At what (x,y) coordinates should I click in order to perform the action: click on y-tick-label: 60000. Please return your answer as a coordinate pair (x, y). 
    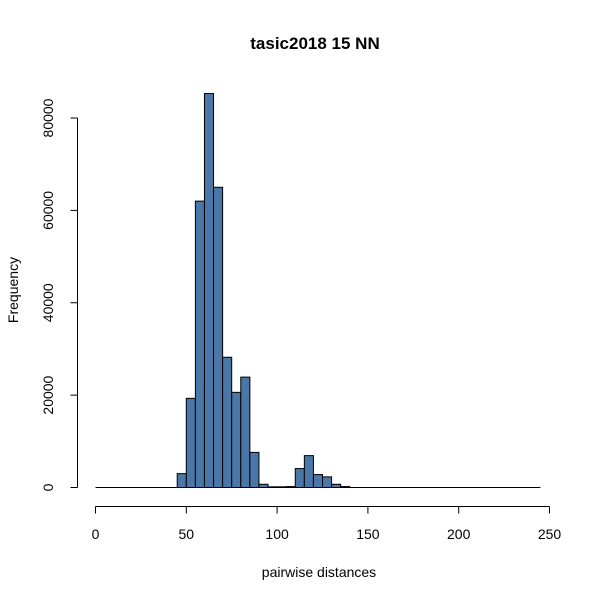
    Looking at the image, I should click on (48, 210).